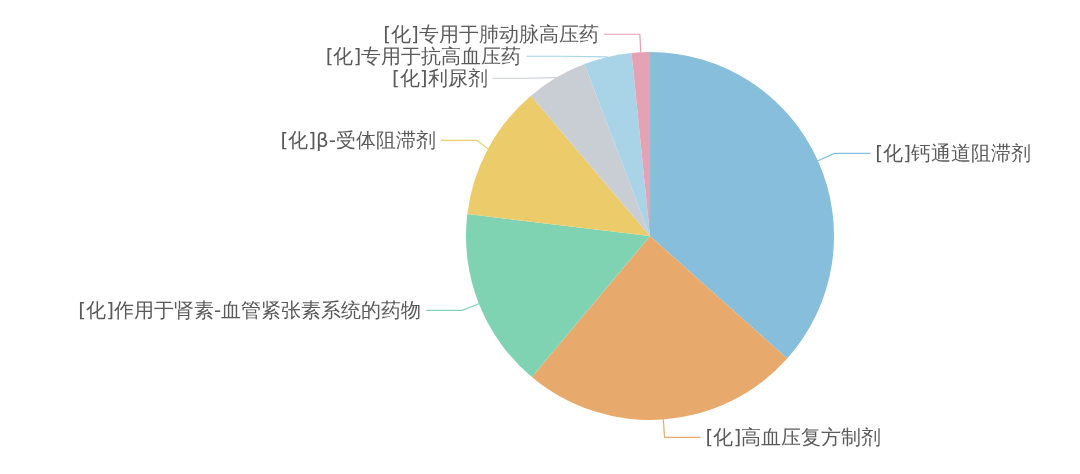 The image size is (1080, 474). Describe the element at coordinates (423, 56) in the screenshot. I see `slice-label: [化]专用于抗高血压药` at that location.